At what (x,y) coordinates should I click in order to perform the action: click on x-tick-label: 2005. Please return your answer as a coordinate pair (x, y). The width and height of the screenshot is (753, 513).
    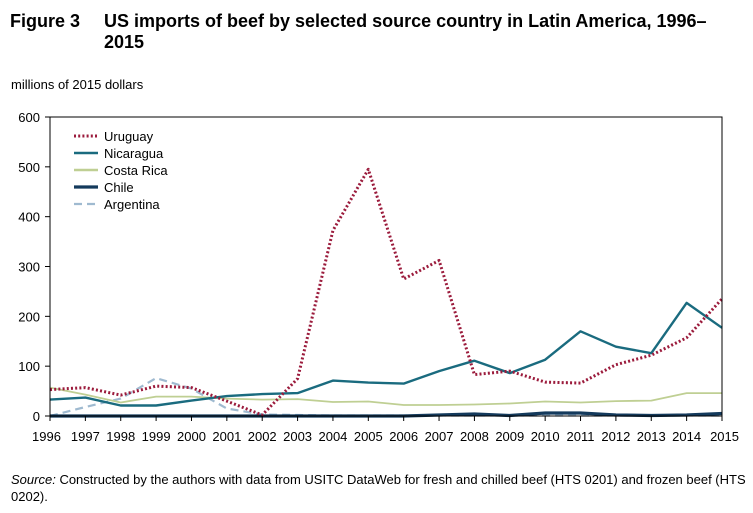
    Looking at the image, I should click on (368, 436).